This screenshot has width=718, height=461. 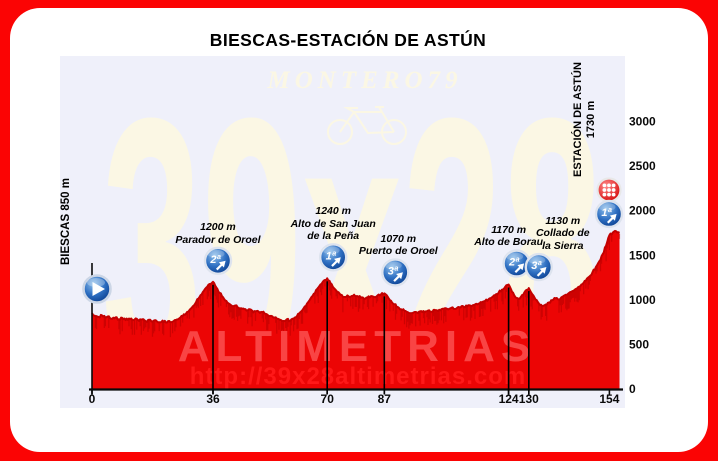 I want to click on x-tick-label: 124, so click(x=509, y=399).